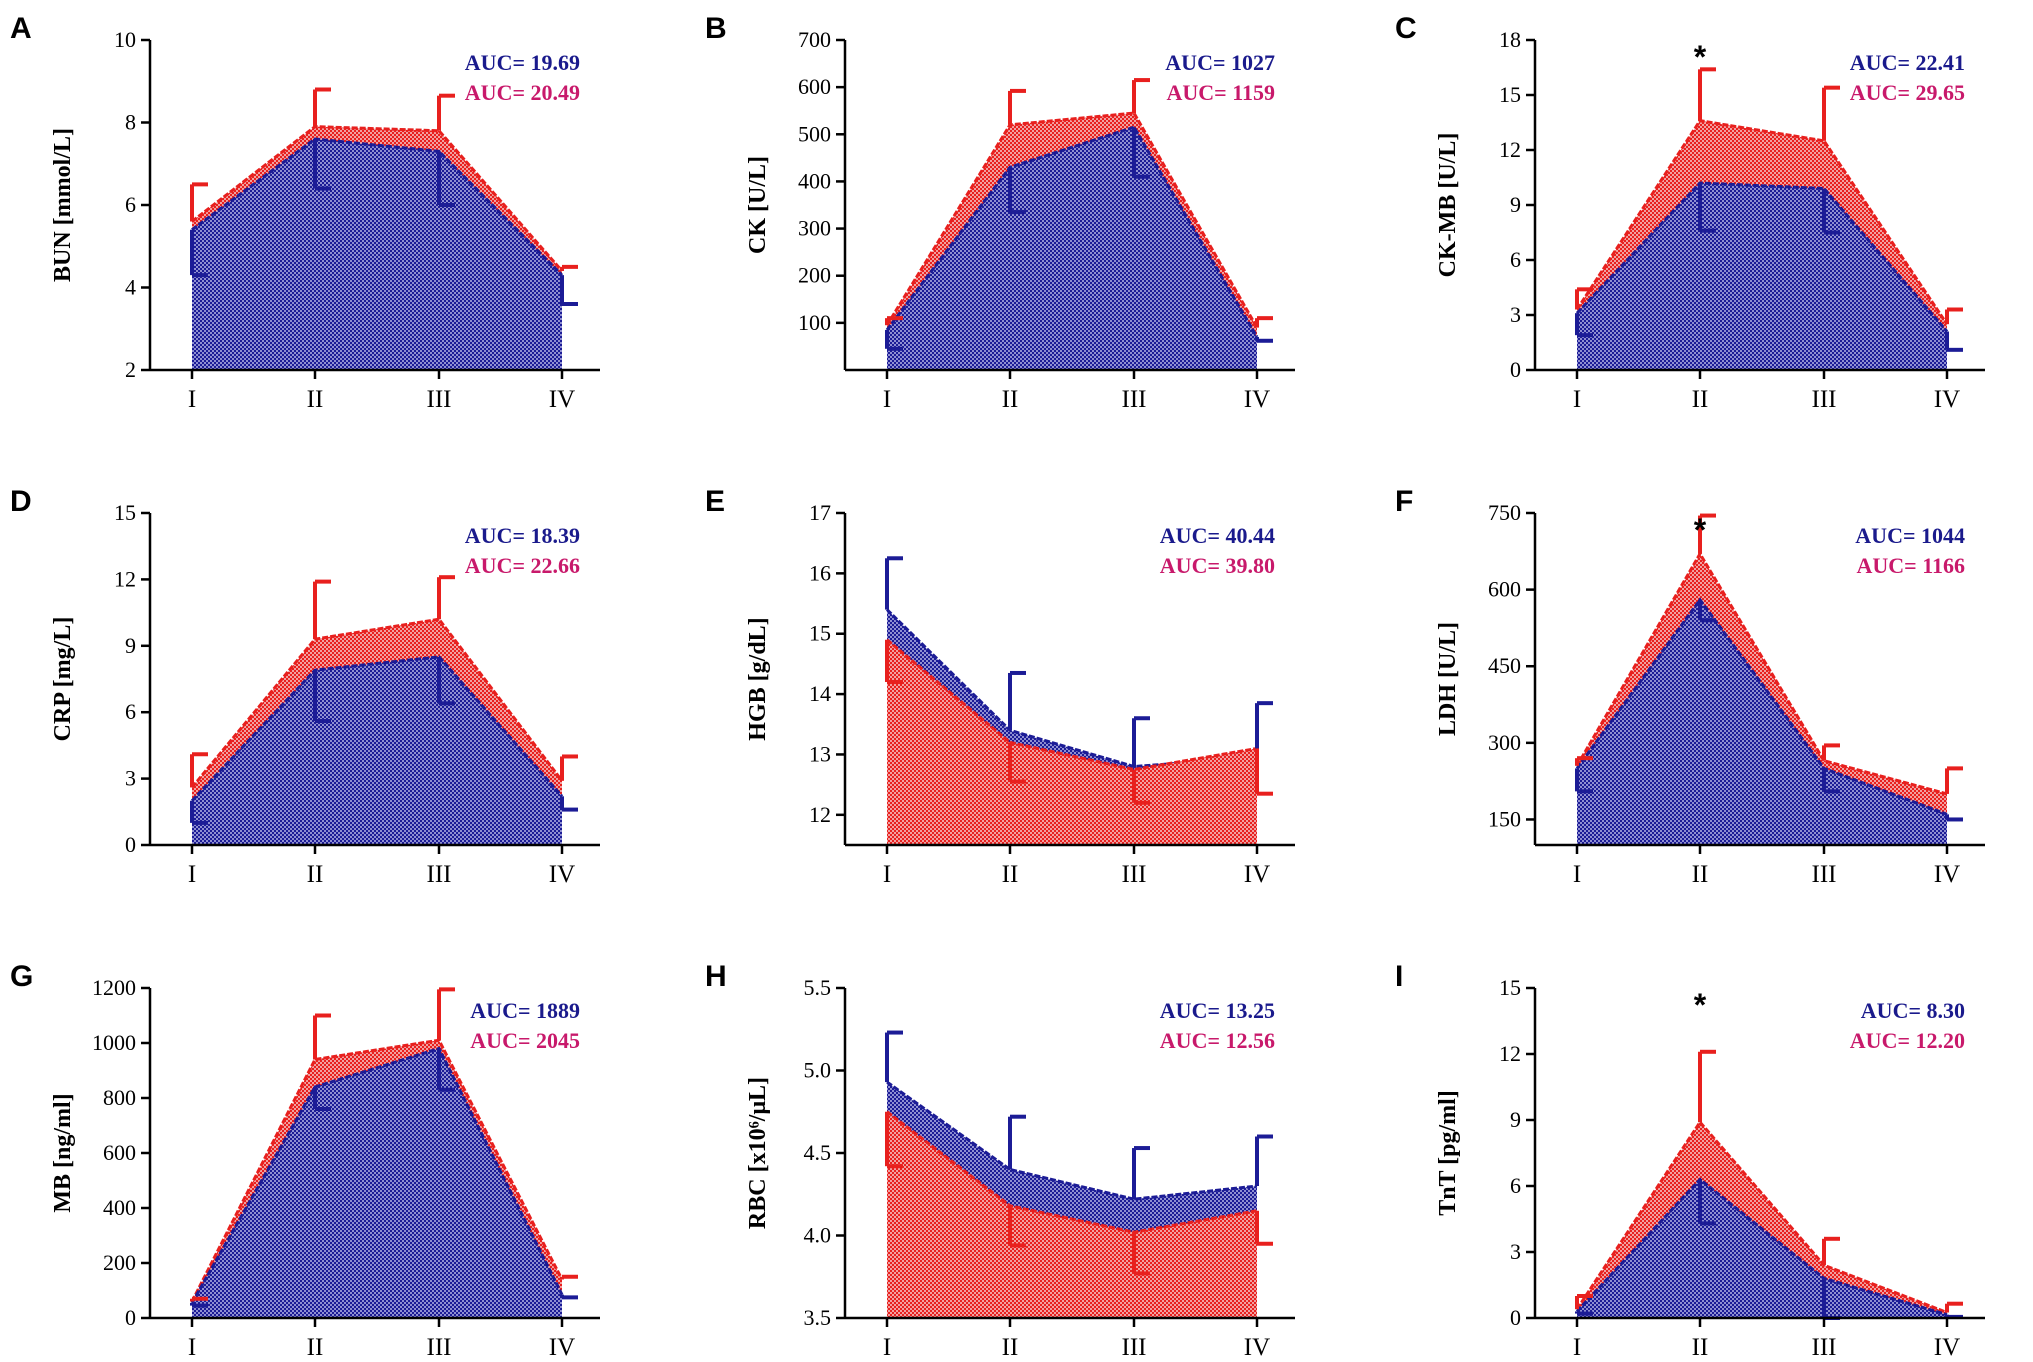  Describe the element at coordinates (820, 512) in the screenshot. I see `y-tick-label: 17` at that location.